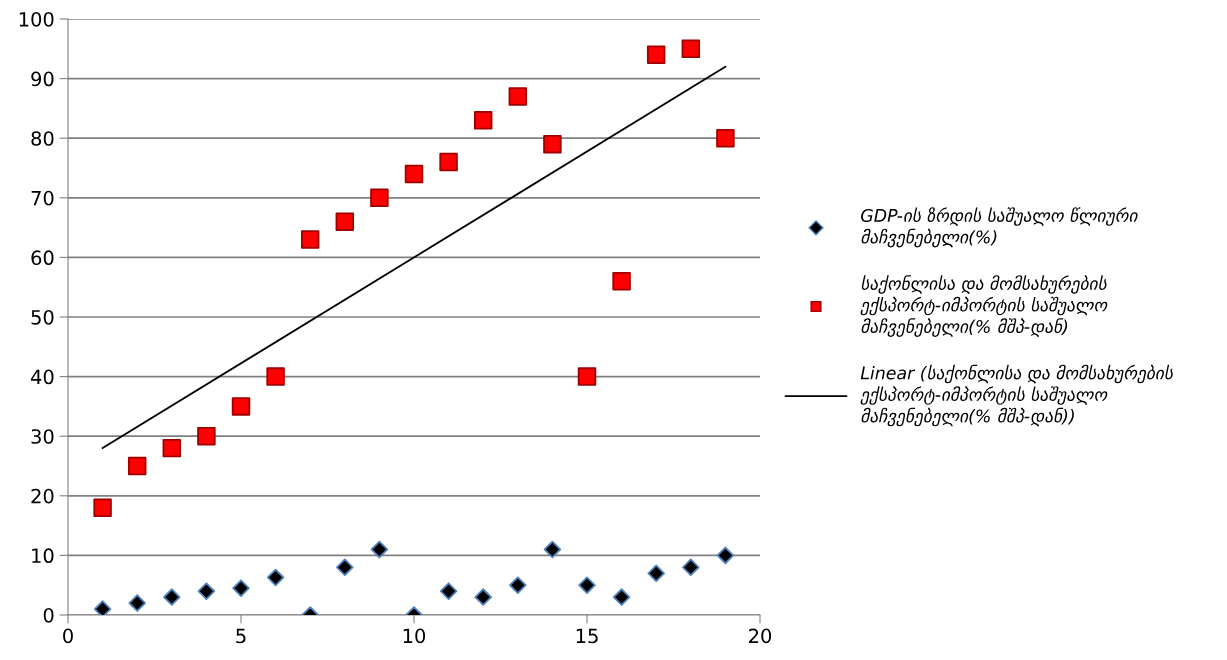 This screenshot has height=660, width=1227. I want to click on legend-label: GDP-ის ზრდის საშუალო წლიური მაჩვენებელი(%), so click(999, 227).